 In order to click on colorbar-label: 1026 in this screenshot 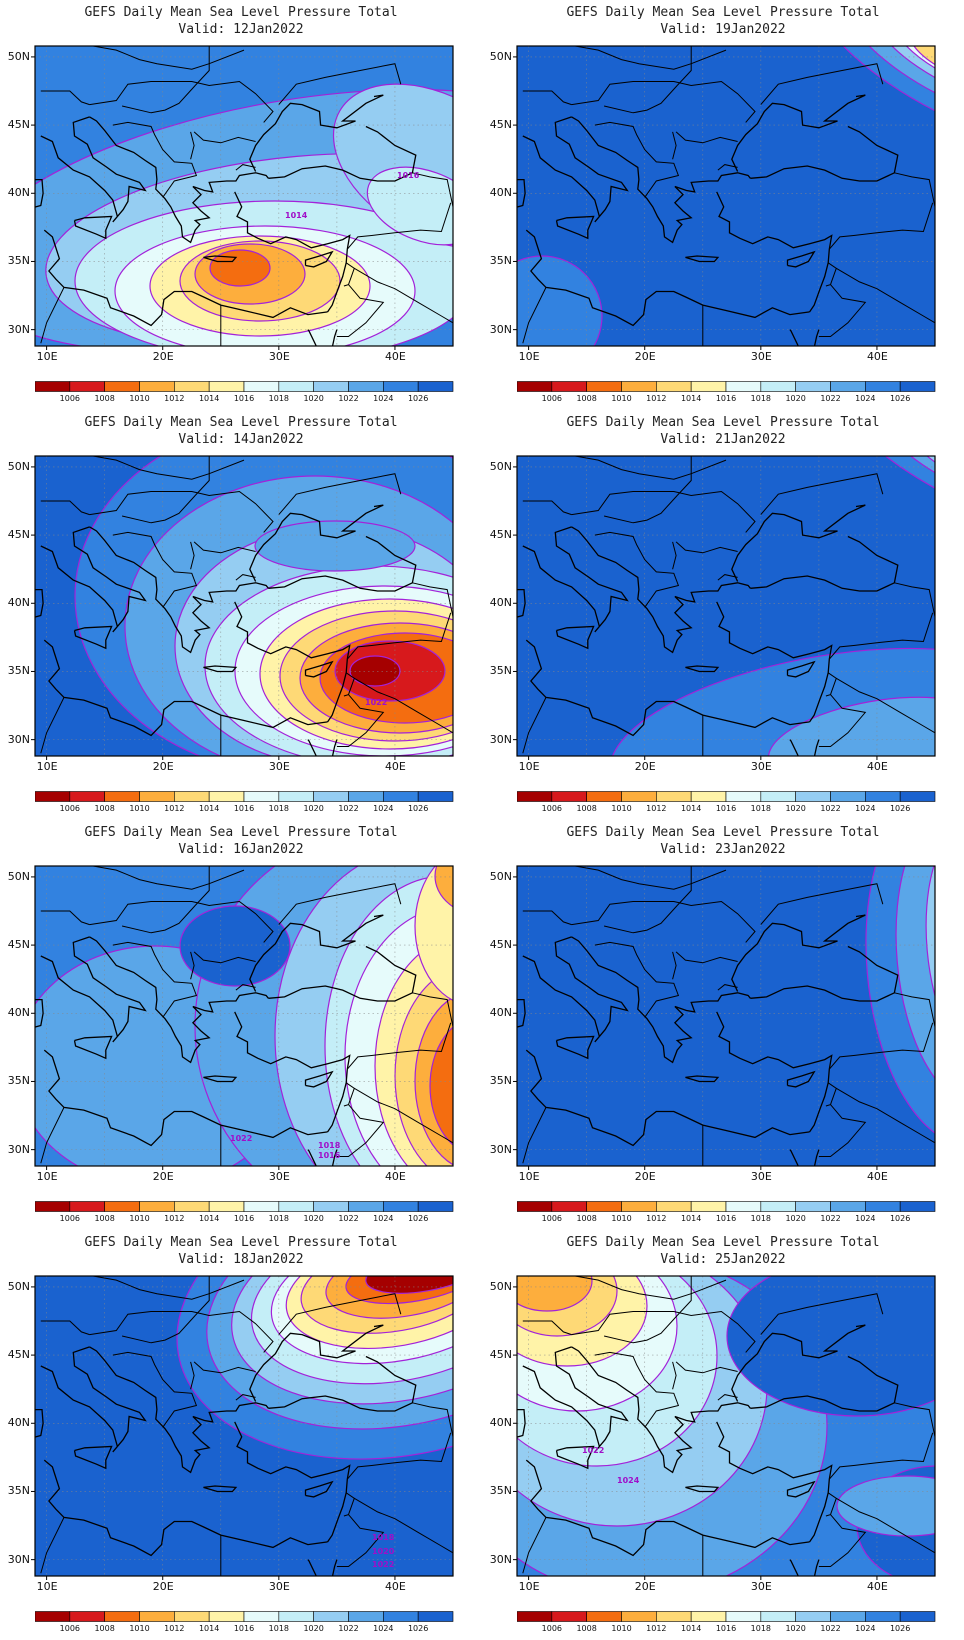, I will do `click(418, 1218)`.